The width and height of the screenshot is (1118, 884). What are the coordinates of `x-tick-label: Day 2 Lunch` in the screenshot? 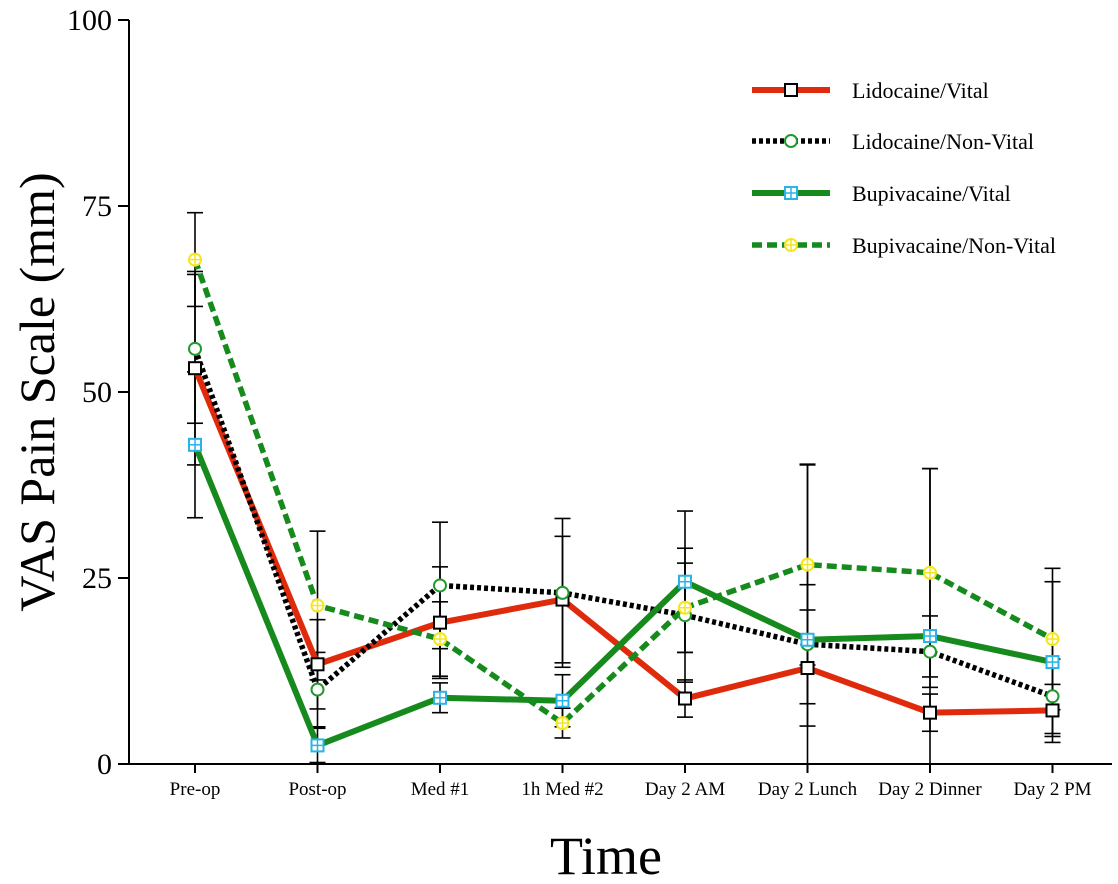 It's located at (808, 789).